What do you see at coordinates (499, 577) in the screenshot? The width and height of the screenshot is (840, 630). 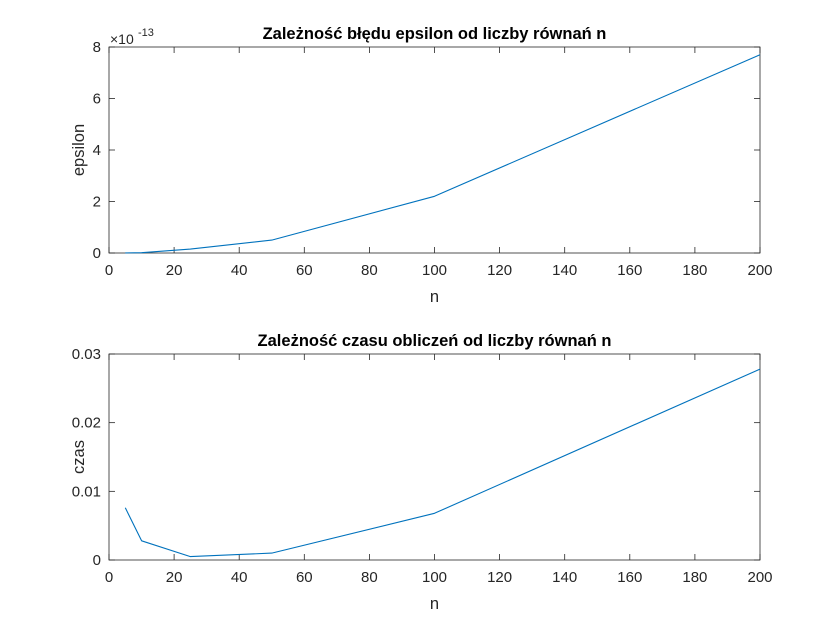 I see `czas-x-tick-label: 120` at bounding box center [499, 577].